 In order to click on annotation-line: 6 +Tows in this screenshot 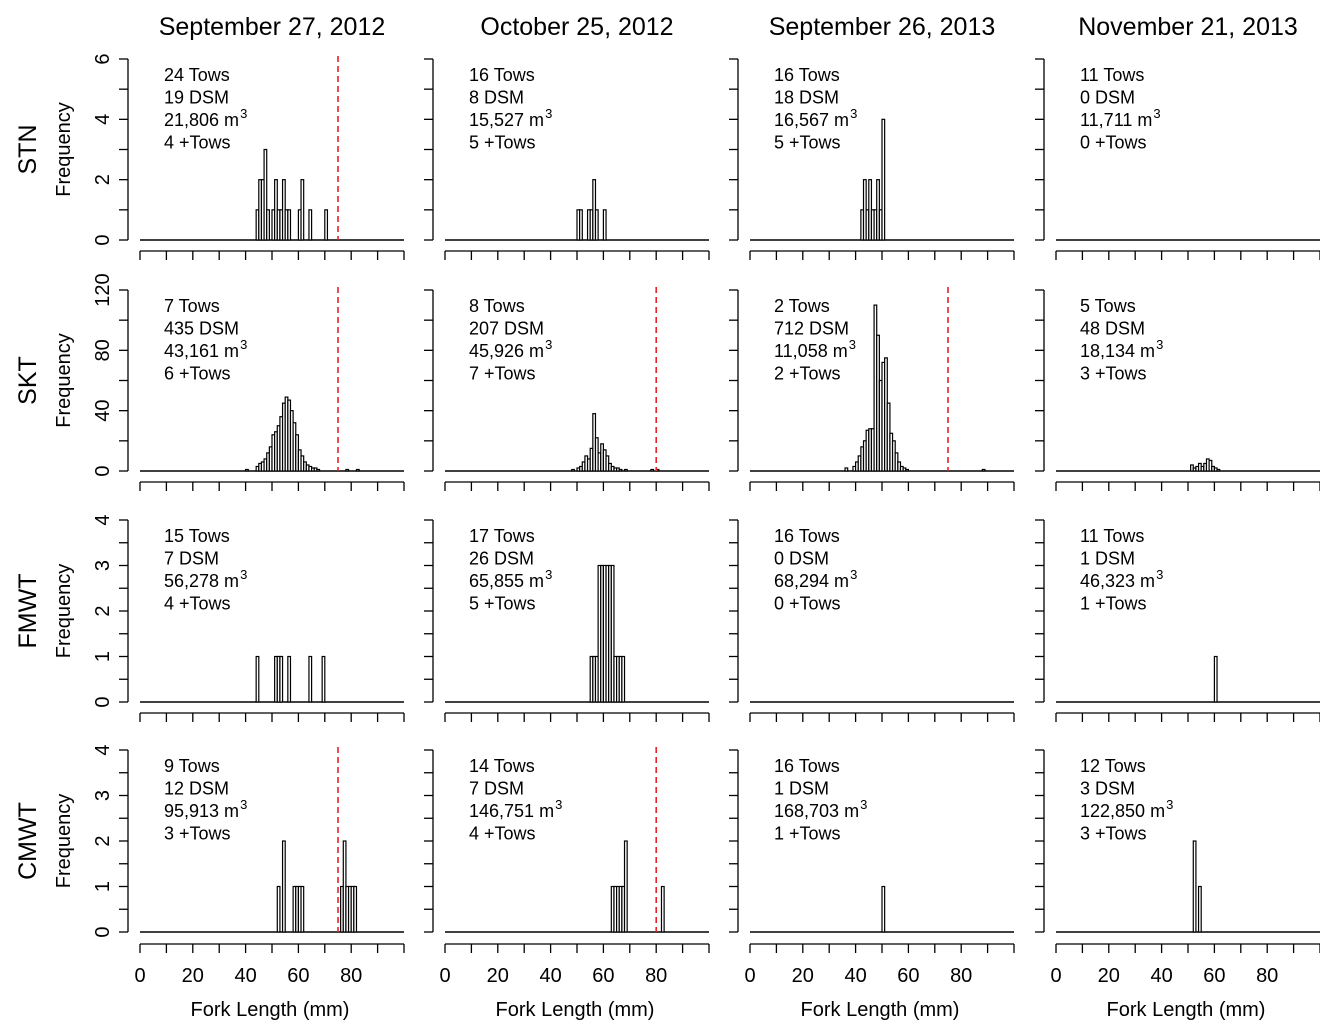, I will do `click(197, 374)`.